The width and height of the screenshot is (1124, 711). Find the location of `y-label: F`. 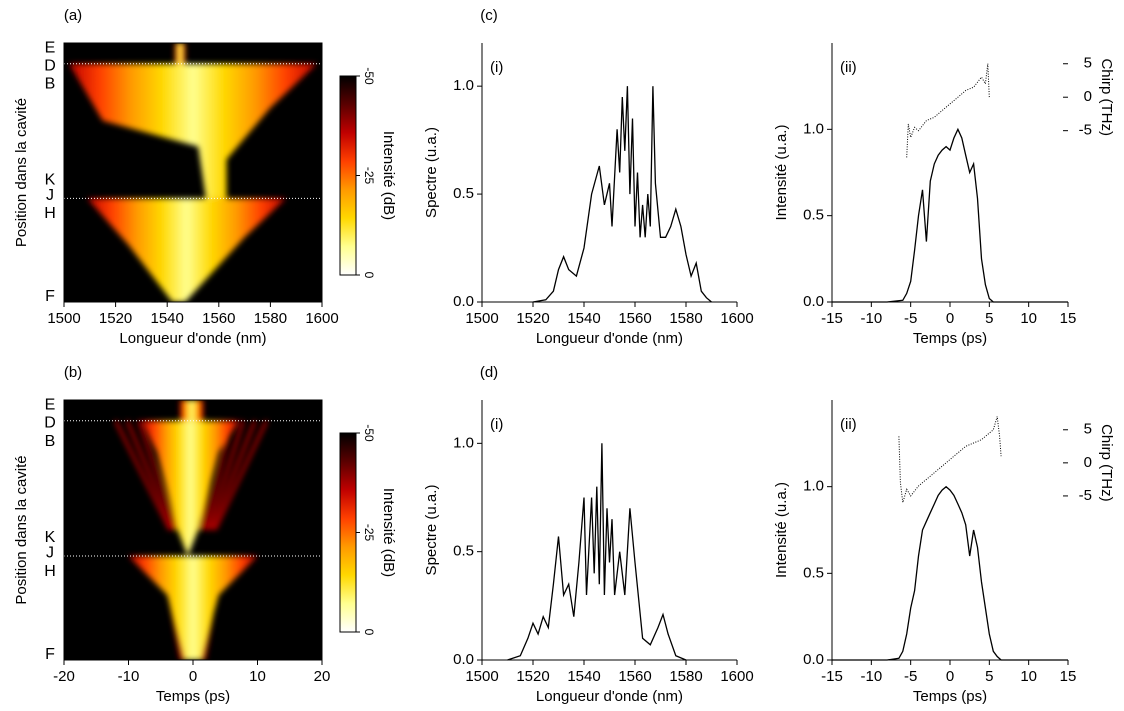

y-label: F is located at coordinates (50, 654).